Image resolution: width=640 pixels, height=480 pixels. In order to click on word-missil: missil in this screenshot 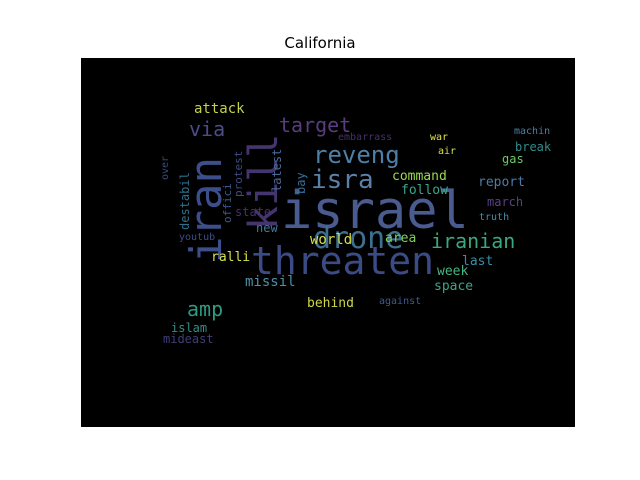, I will do `click(270, 282)`.